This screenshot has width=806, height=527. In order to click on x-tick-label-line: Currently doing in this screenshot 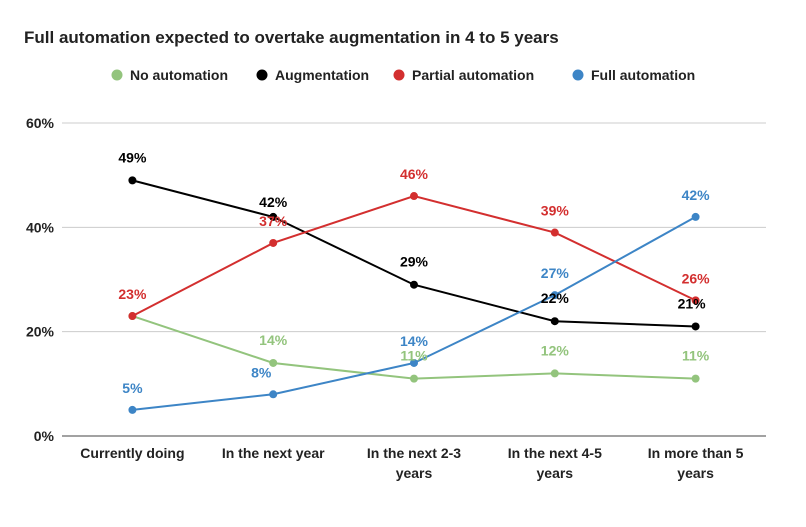, I will do `click(132, 453)`.